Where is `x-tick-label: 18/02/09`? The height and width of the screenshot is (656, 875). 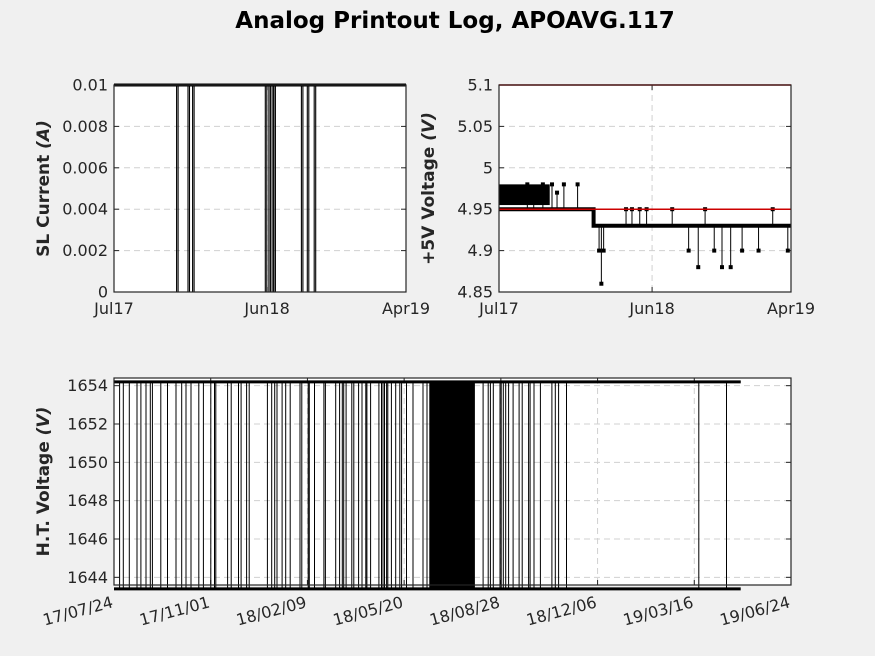
x-tick-label: 18/02/09 is located at coordinates (271, 611).